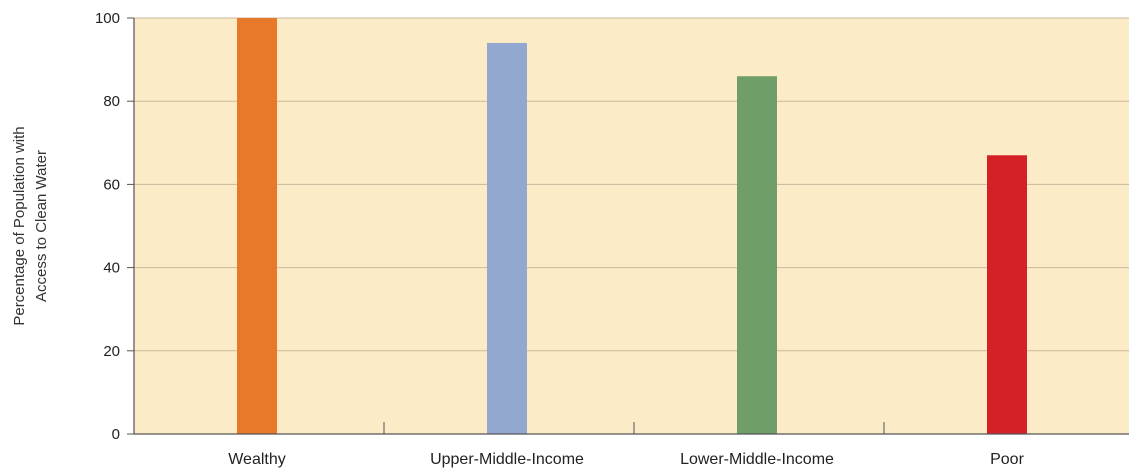 This screenshot has width=1129, height=475. I want to click on y-axis-title-line-1: Percentage of Population with, so click(19, 225).